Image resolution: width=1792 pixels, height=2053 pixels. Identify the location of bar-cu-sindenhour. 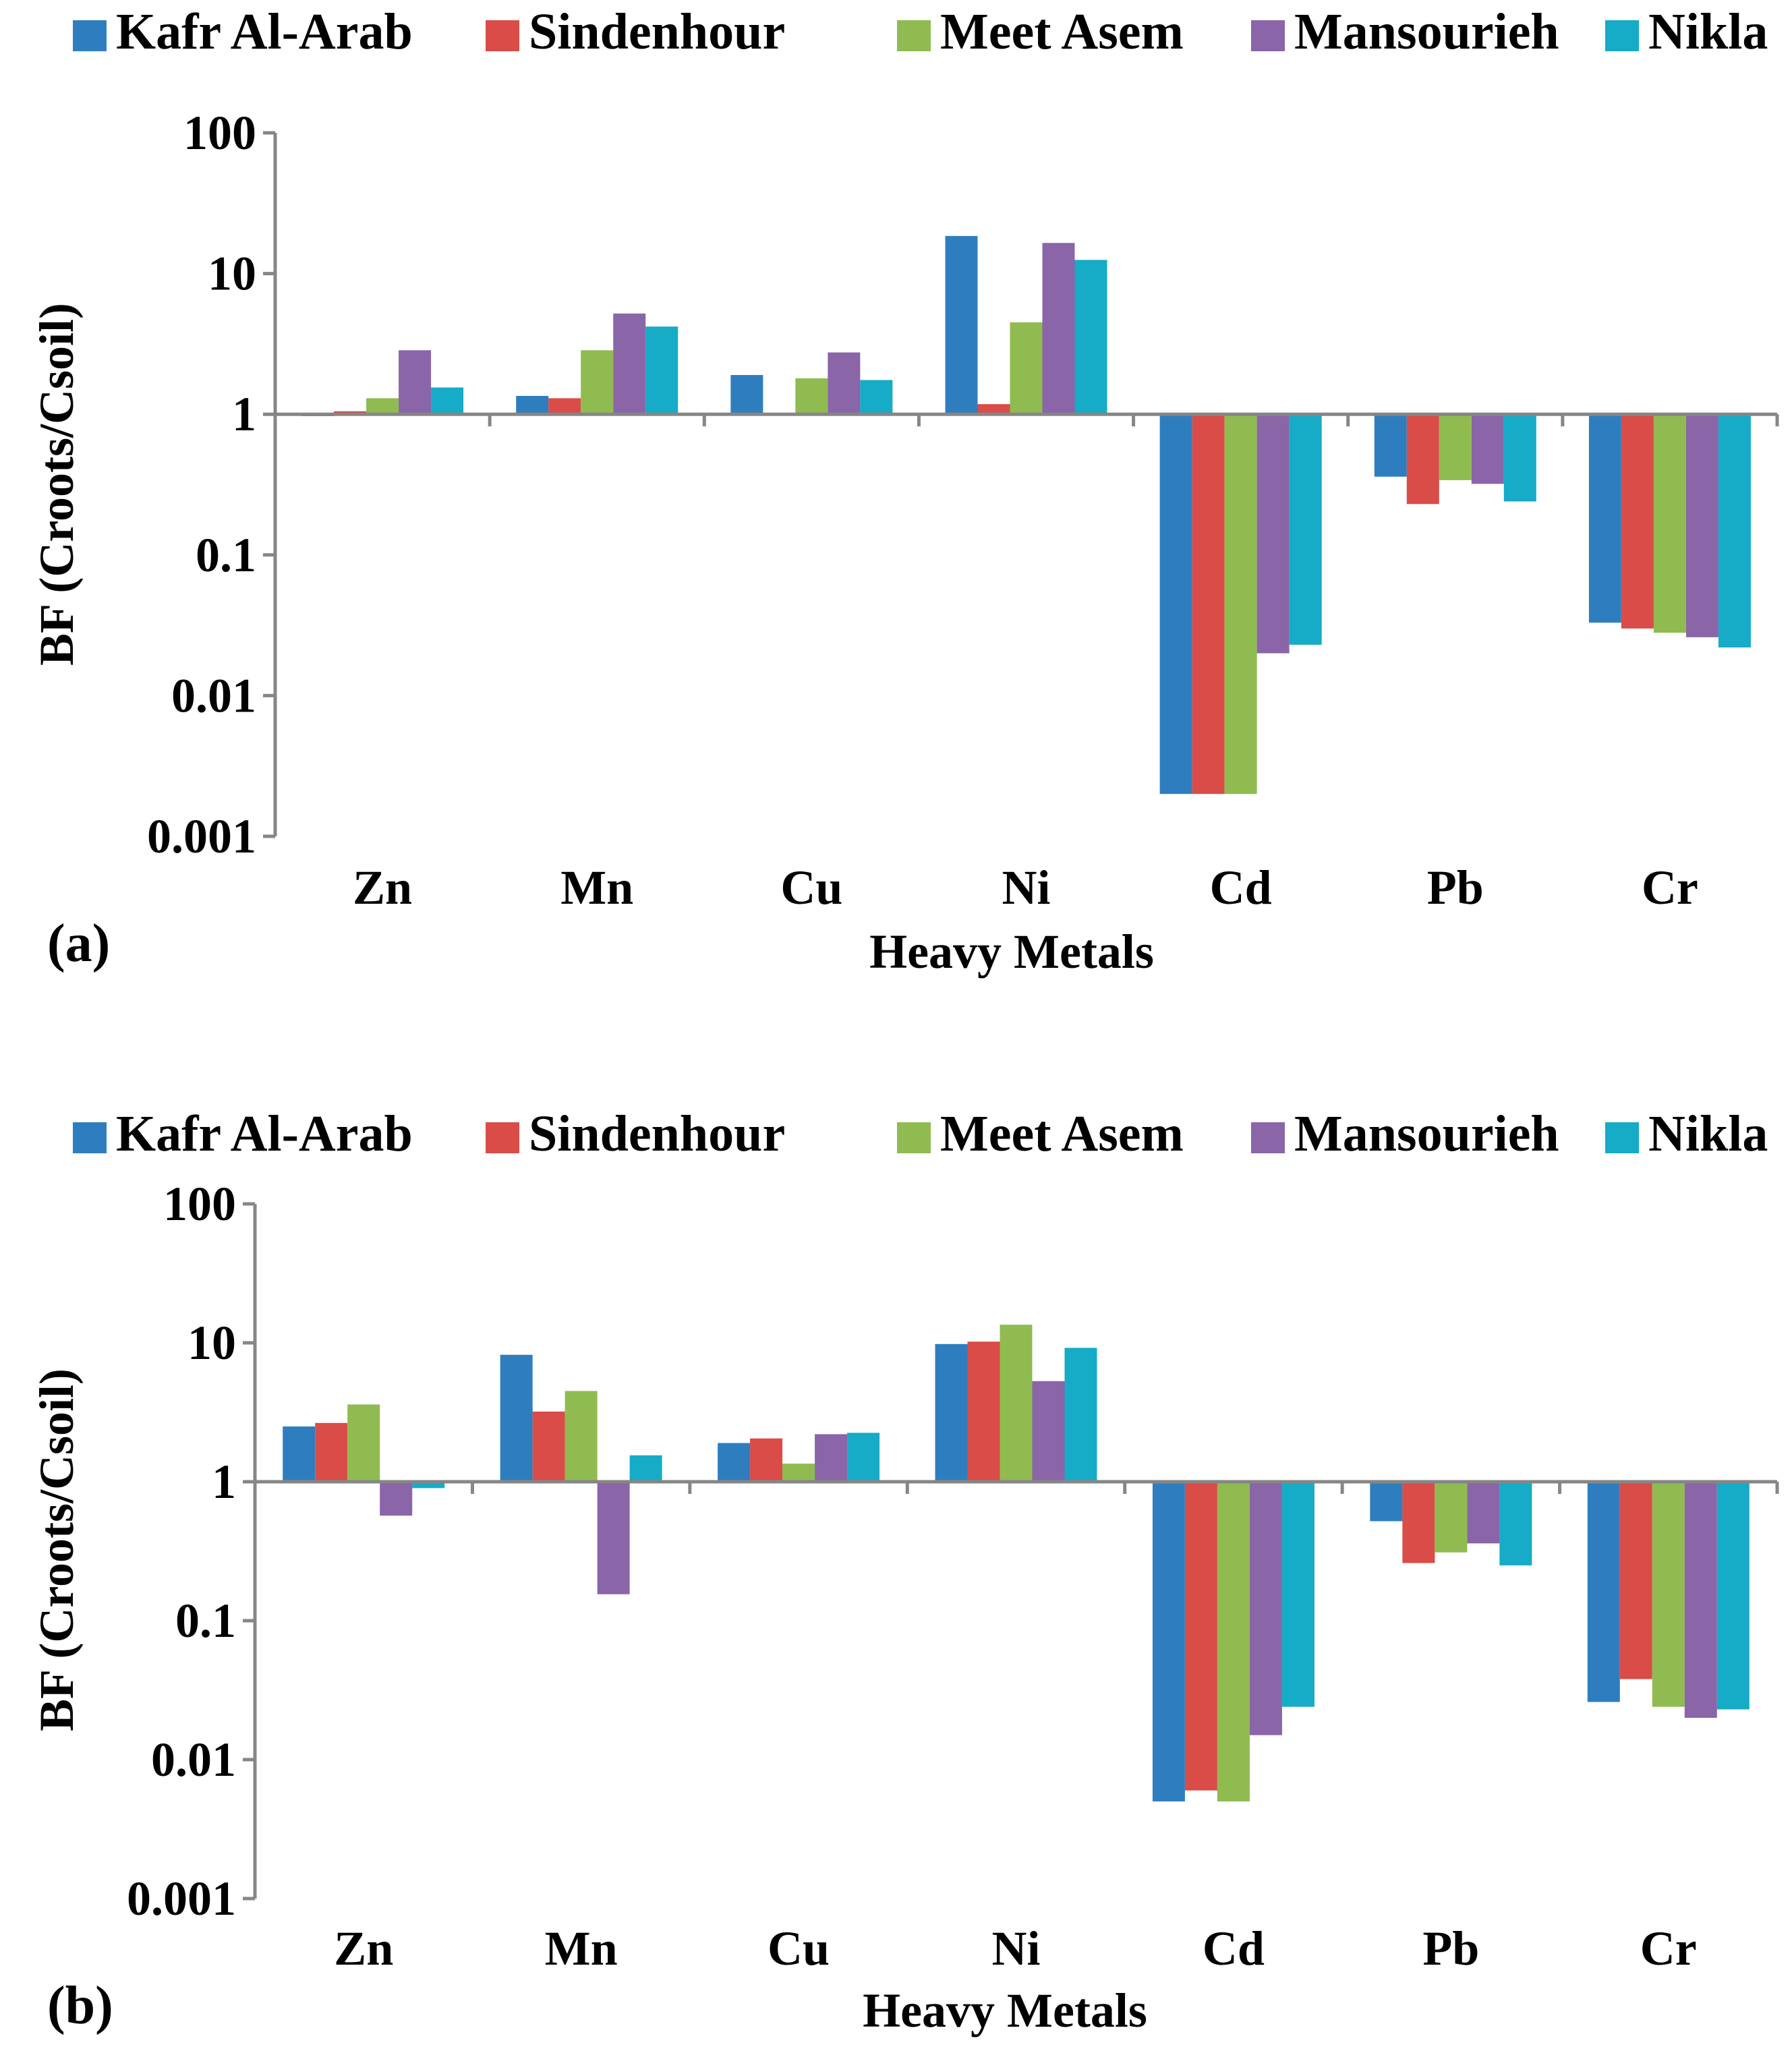
(766, 1460).